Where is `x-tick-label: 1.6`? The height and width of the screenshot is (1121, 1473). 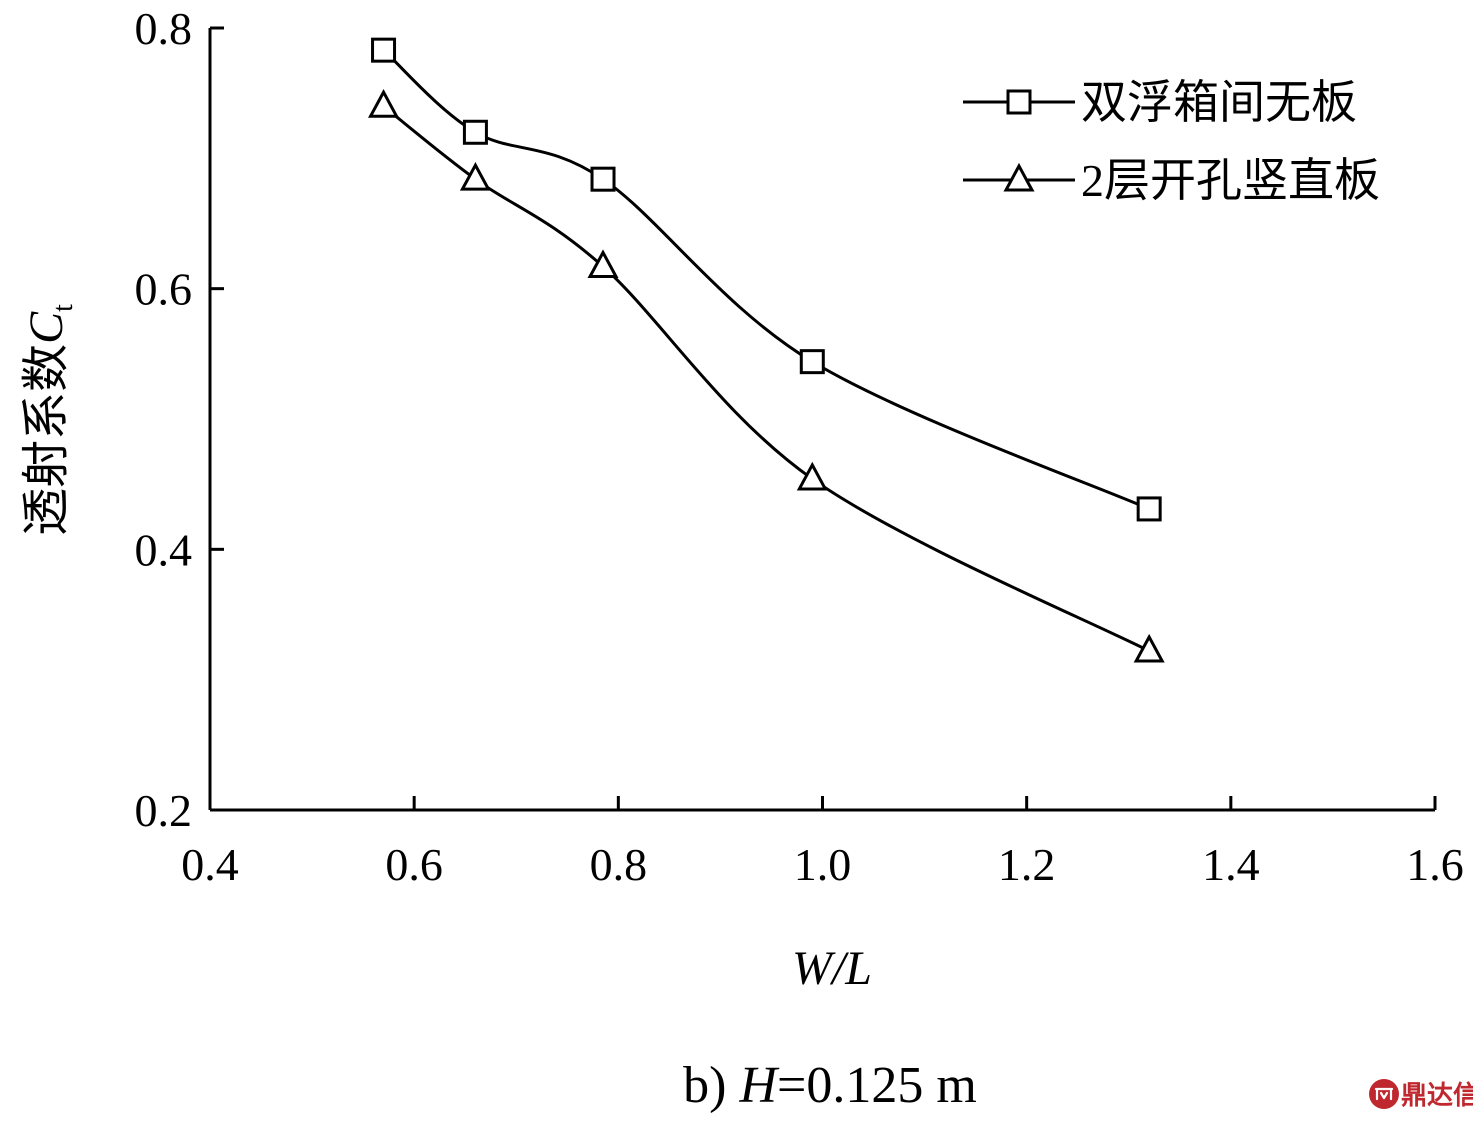 x-tick-label: 1.6 is located at coordinates (1435, 864).